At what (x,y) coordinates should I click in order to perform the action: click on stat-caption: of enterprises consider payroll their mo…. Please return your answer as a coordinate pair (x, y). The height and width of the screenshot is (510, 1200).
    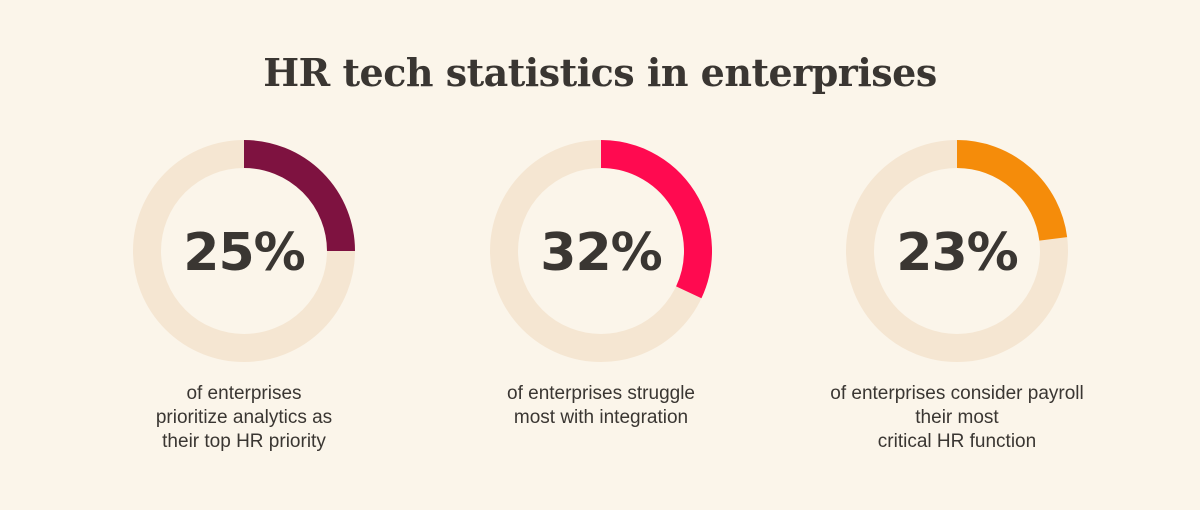
    Looking at the image, I should click on (957, 418).